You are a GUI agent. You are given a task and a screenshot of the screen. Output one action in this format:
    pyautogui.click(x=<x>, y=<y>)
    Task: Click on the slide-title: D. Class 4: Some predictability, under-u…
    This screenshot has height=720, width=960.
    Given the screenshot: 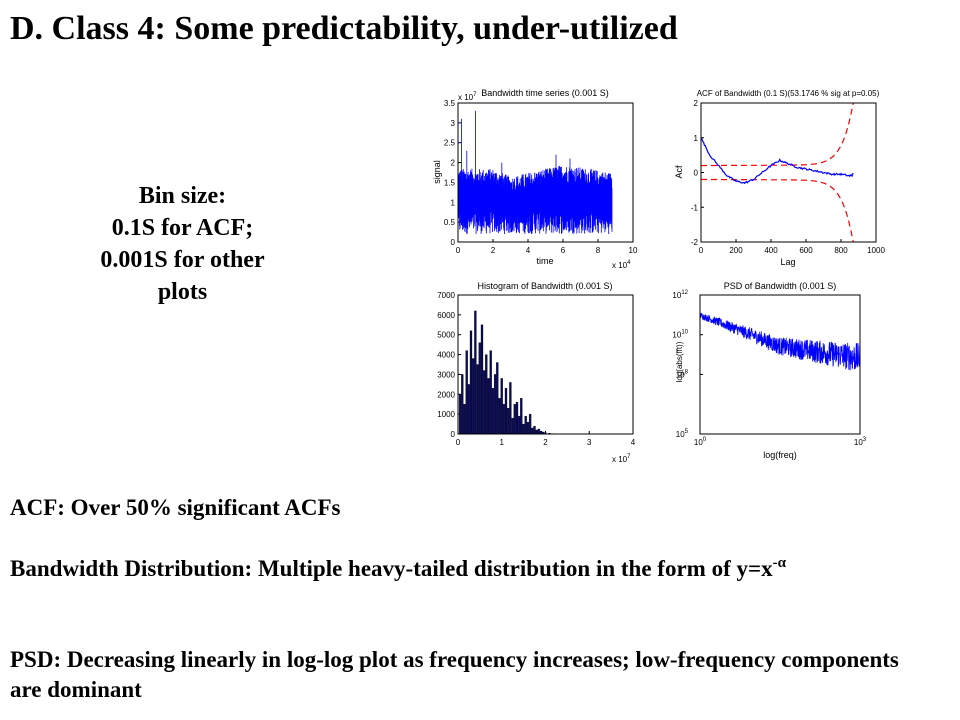 What is the action you would take?
    pyautogui.click(x=344, y=28)
    